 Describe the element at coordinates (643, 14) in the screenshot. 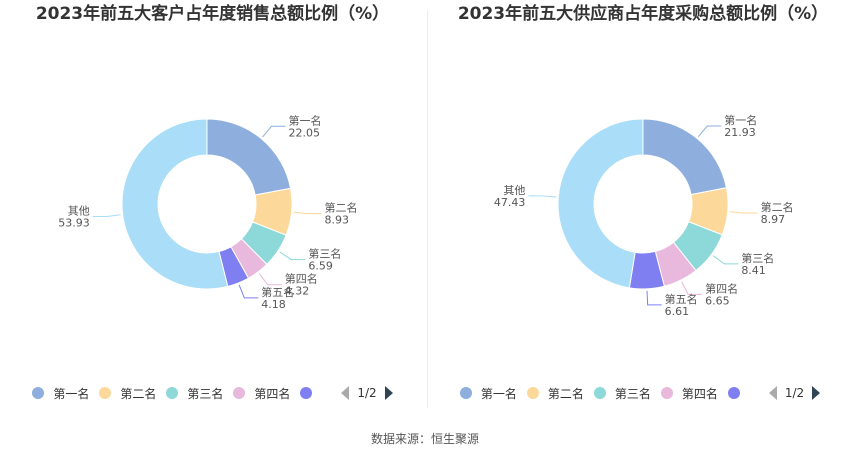

I see `chart-title-suppliers: 2023年前五大供应商占年度采购总额比例（%）` at that location.